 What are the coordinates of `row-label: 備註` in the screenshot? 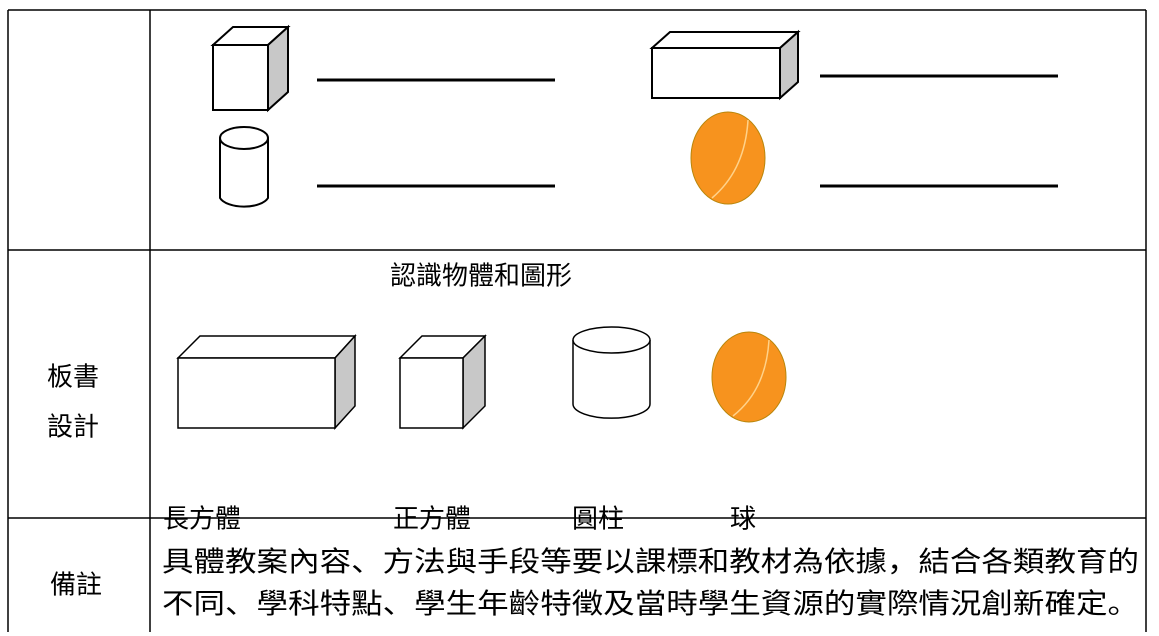 It's located at (76, 586).